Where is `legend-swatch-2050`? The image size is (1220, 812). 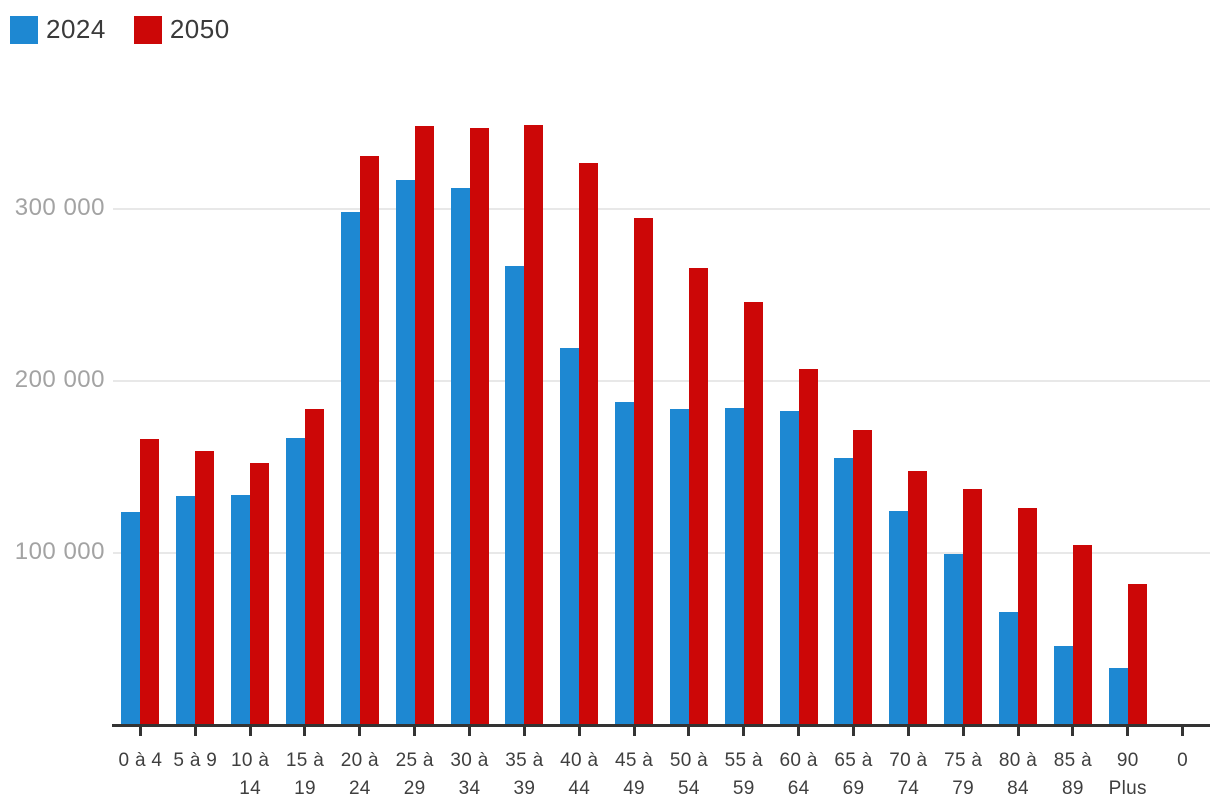
legend-swatch-2050 is located at coordinates (147, 29).